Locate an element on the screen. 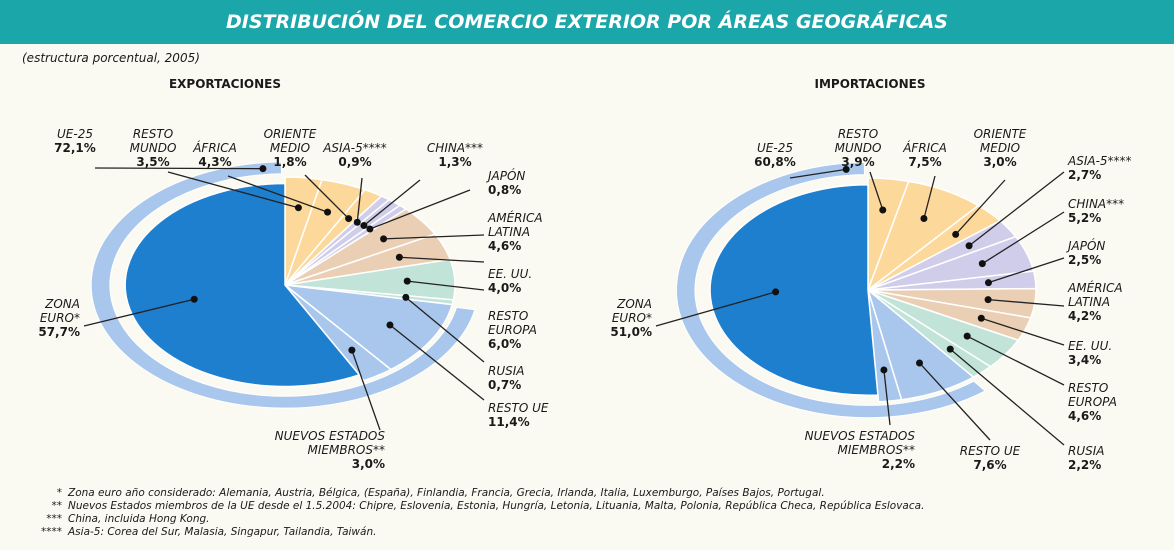 The image size is (1174, 550). footnote-mark: *** is located at coordinates (54, 519).